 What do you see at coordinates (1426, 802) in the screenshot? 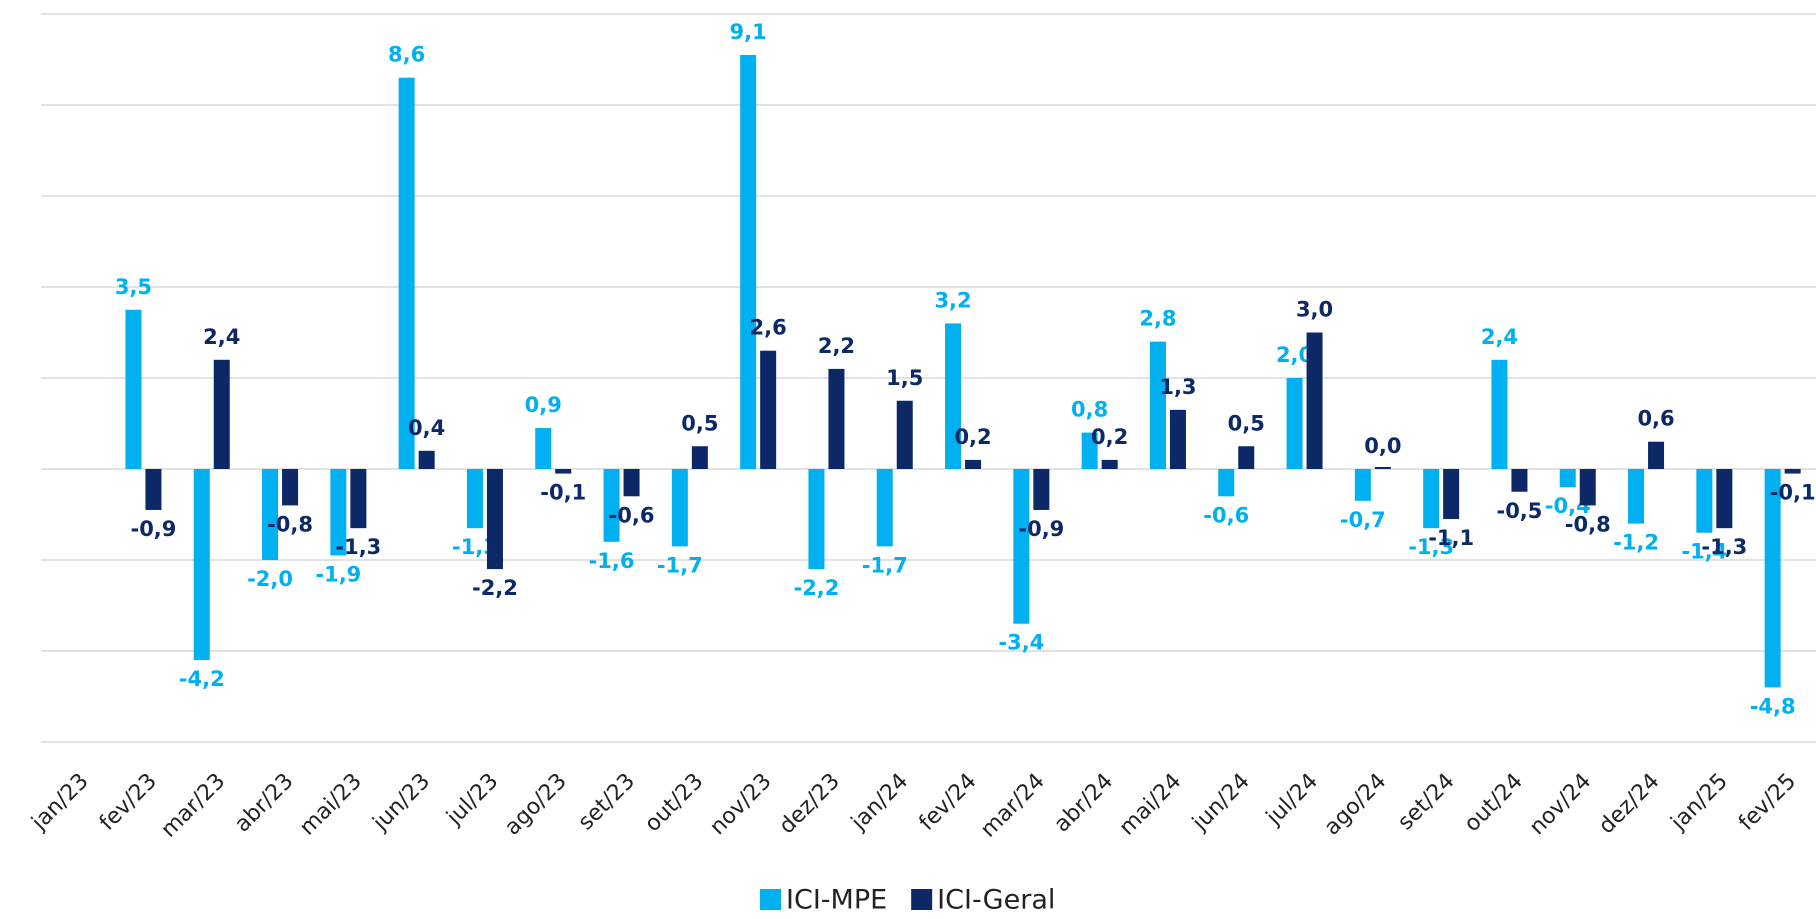
I see `x-tick-label: set/24` at bounding box center [1426, 802].